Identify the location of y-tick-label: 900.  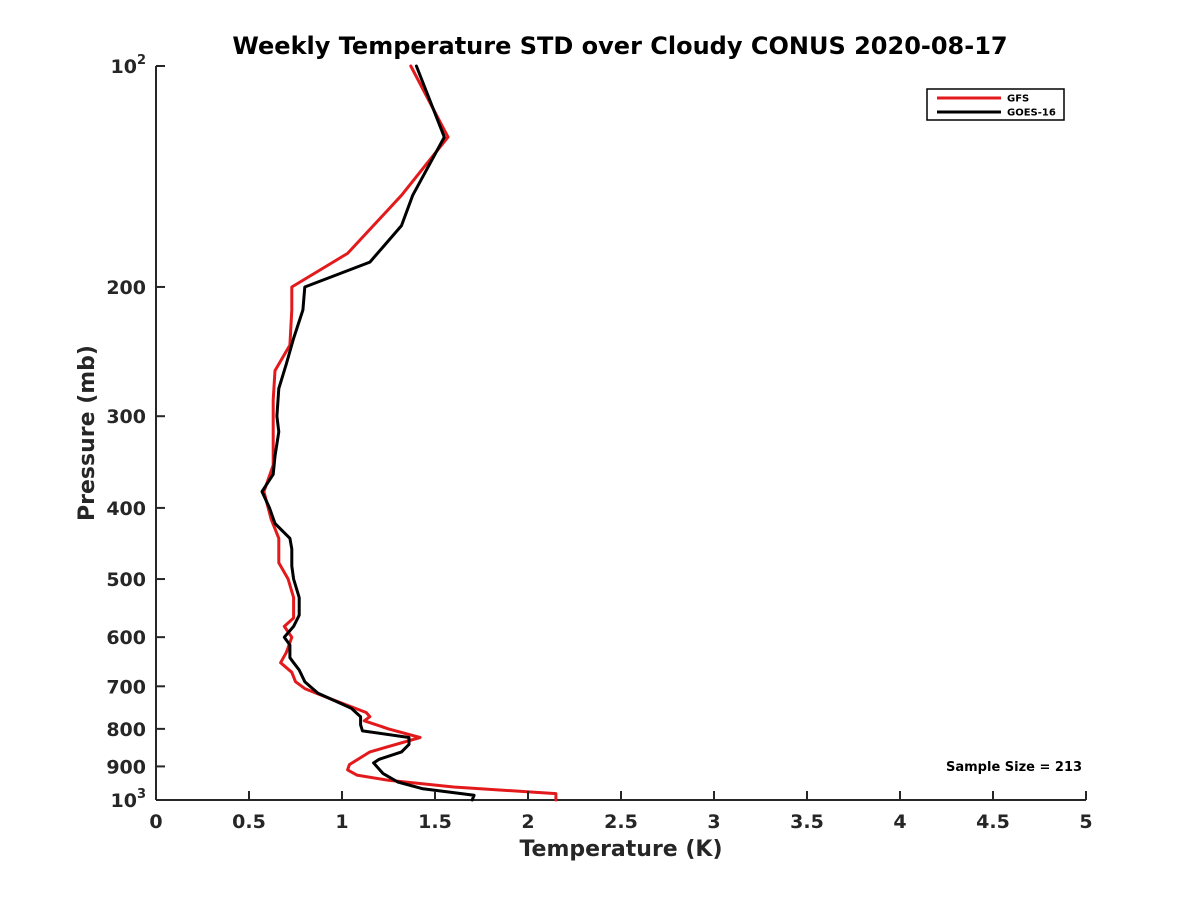
(126, 767).